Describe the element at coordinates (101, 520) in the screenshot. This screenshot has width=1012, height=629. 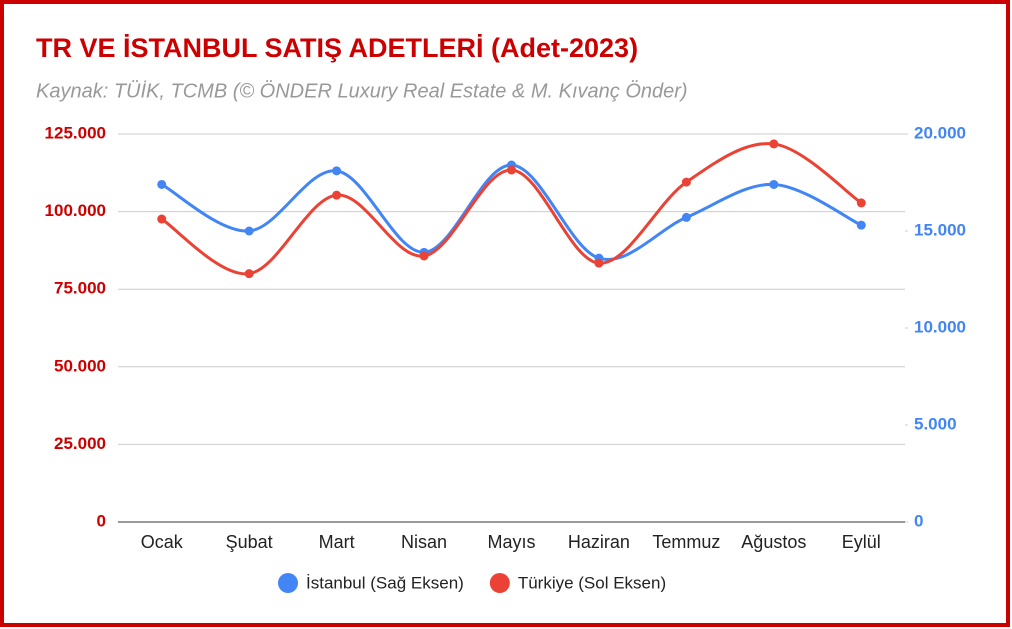
I see `y-tick-label: 0` at that location.